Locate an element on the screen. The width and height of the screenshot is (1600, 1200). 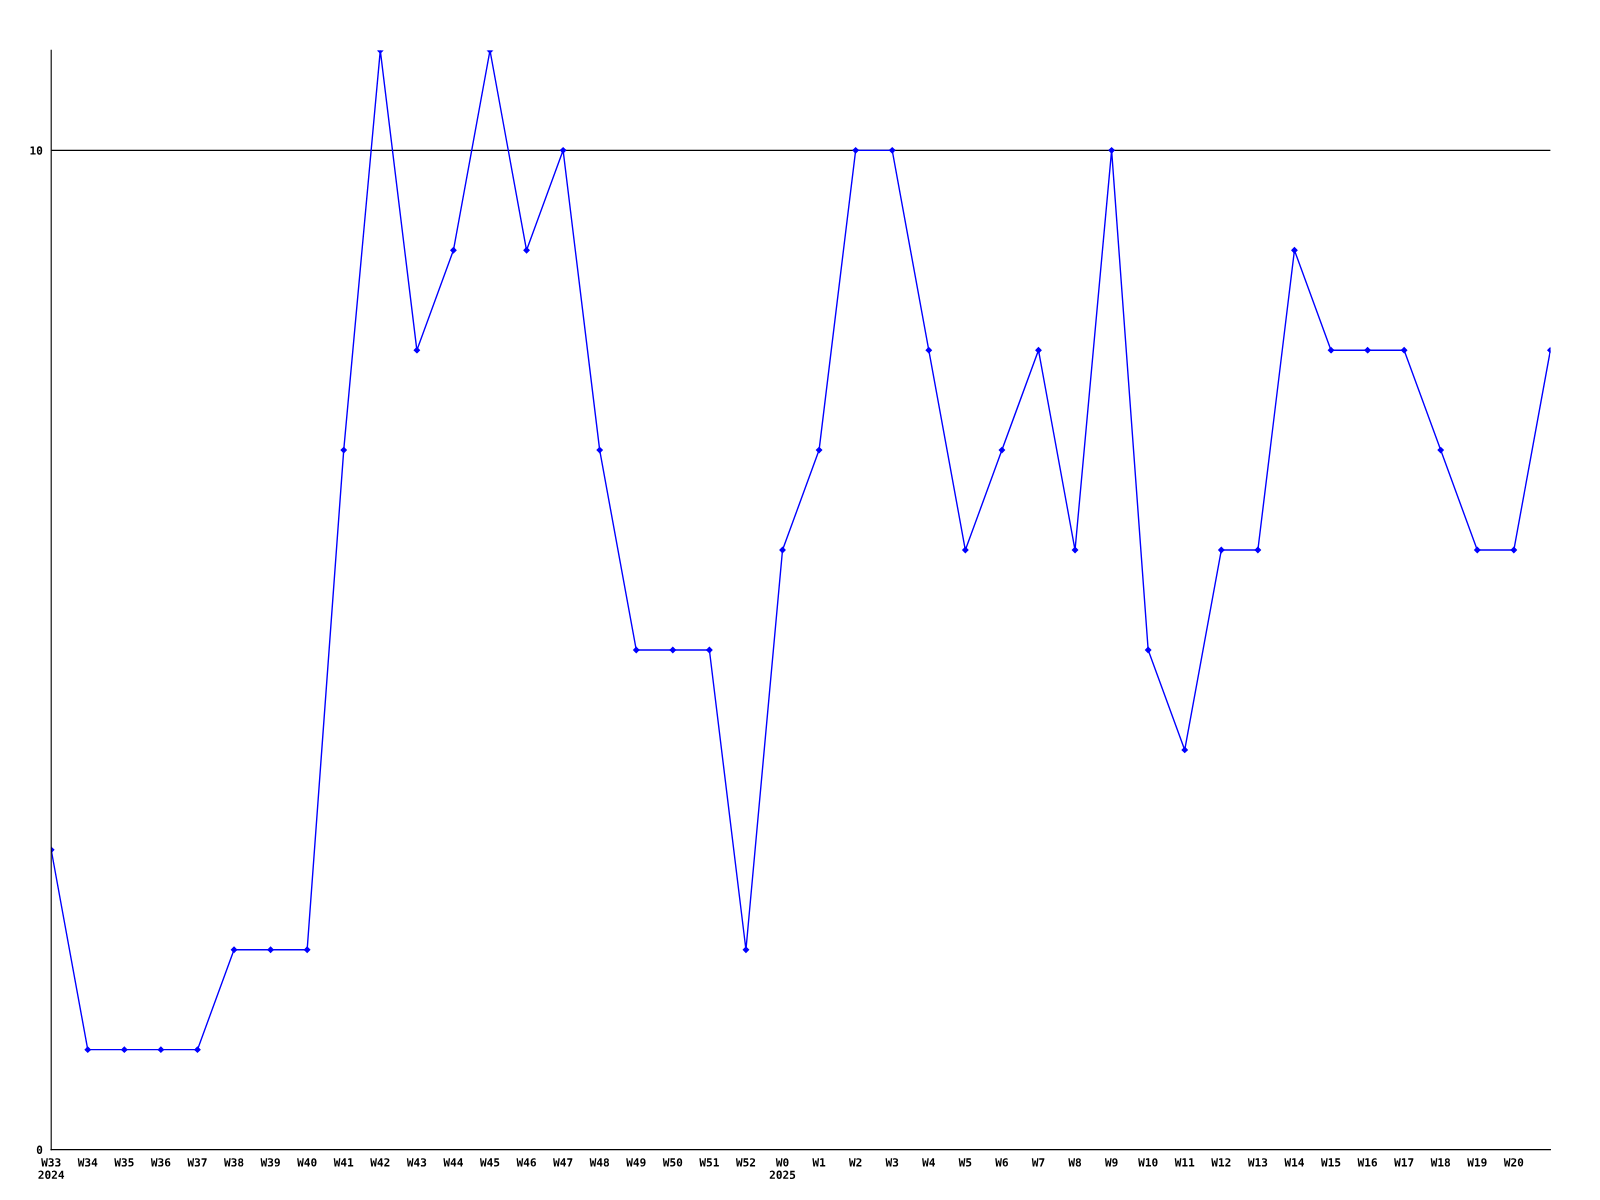
x-tick-label: W4 is located at coordinates (928, 1162).